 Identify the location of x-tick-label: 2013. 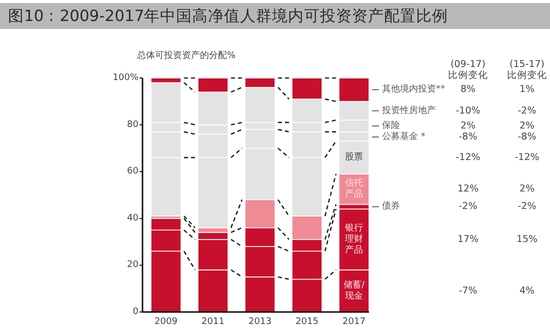
(260, 322).